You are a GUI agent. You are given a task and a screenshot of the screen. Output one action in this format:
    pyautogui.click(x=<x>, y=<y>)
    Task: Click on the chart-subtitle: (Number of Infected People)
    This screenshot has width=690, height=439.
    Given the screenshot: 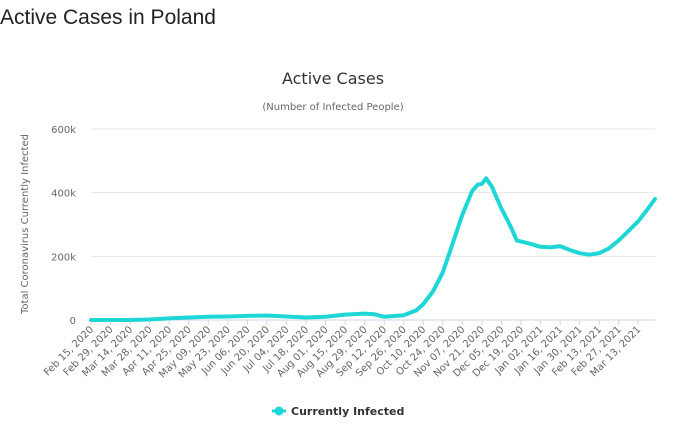 What is the action you would take?
    pyautogui.click(x=332, y=107)
    